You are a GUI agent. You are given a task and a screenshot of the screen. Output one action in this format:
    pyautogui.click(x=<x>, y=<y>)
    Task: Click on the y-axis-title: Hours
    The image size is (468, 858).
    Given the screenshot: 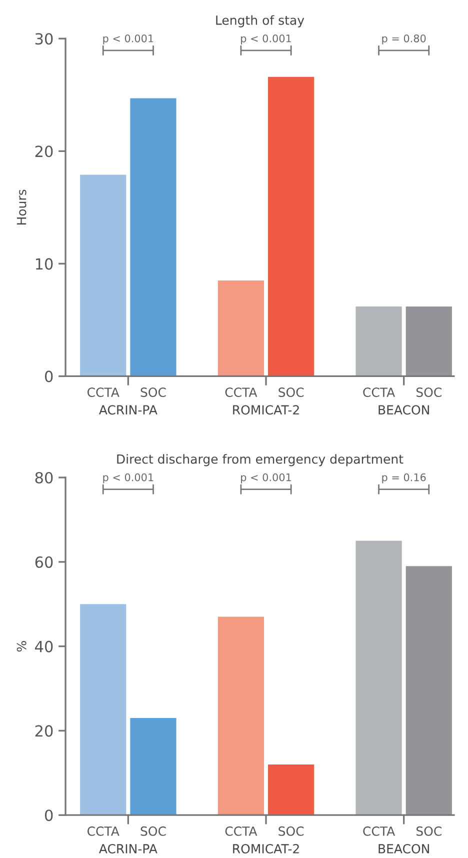 What is the action you would take?
    pyautogui.click(x=21, y=207)
    